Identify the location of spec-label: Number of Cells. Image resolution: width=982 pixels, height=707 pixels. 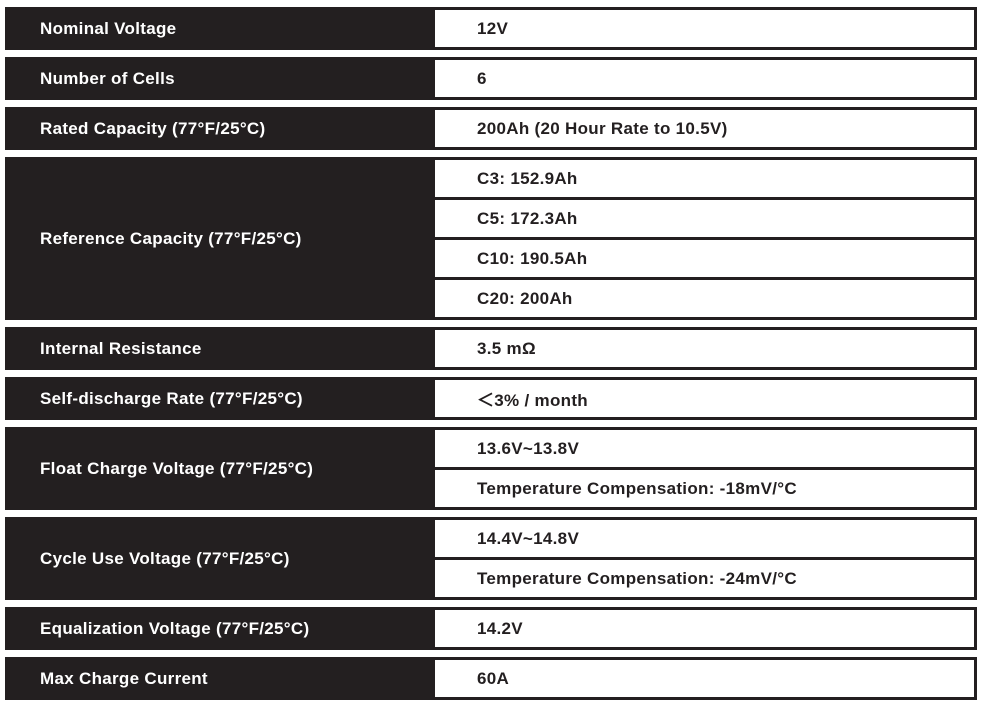
(107, 78).